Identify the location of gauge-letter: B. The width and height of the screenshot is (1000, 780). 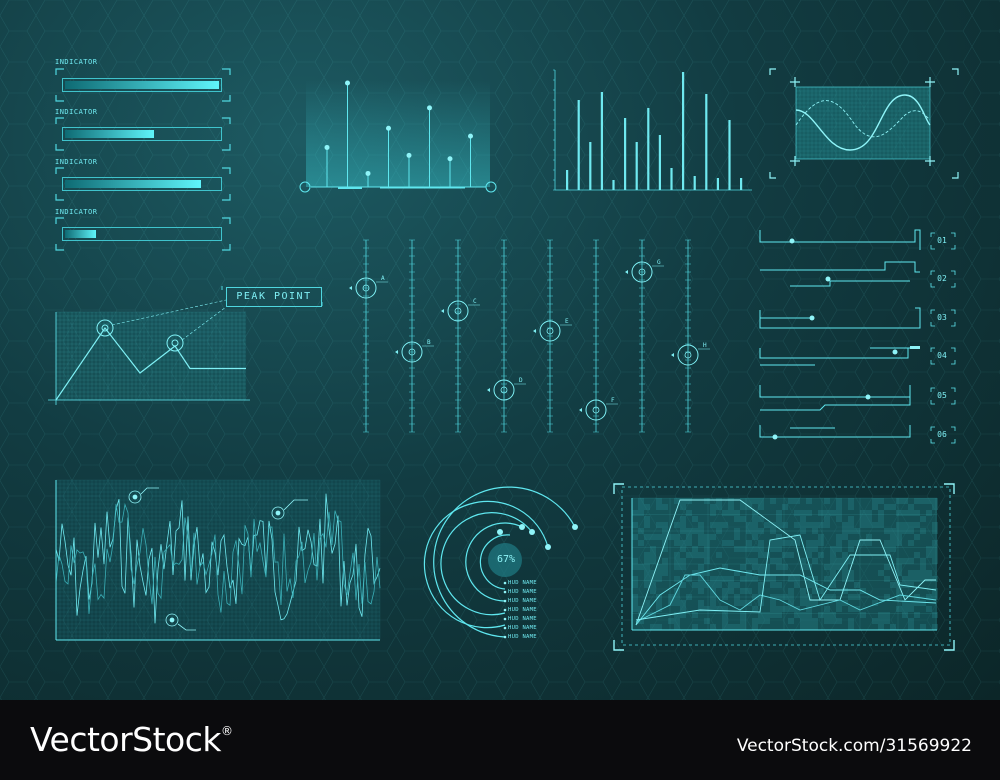
(429, 342).